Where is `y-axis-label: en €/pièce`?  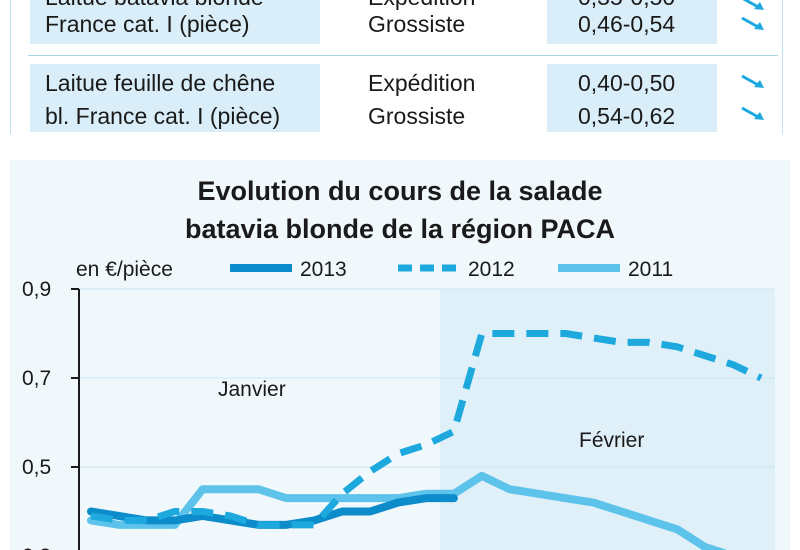 y-axis-label: en €/pièce is located at coordinates (124, 269).